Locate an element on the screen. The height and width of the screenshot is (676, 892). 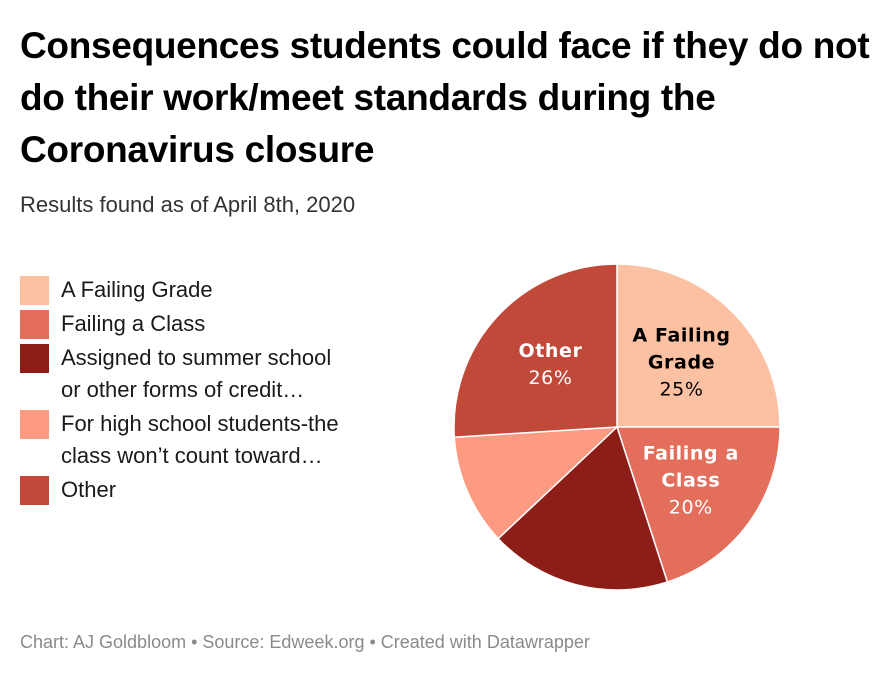
slice-label-name: Other is located at coordinates (550, 351).